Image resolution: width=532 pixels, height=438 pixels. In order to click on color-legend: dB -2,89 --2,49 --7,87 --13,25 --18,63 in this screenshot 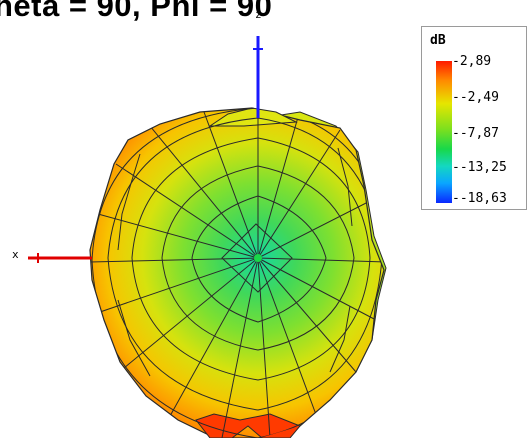, I will do `click(474, 118)`.